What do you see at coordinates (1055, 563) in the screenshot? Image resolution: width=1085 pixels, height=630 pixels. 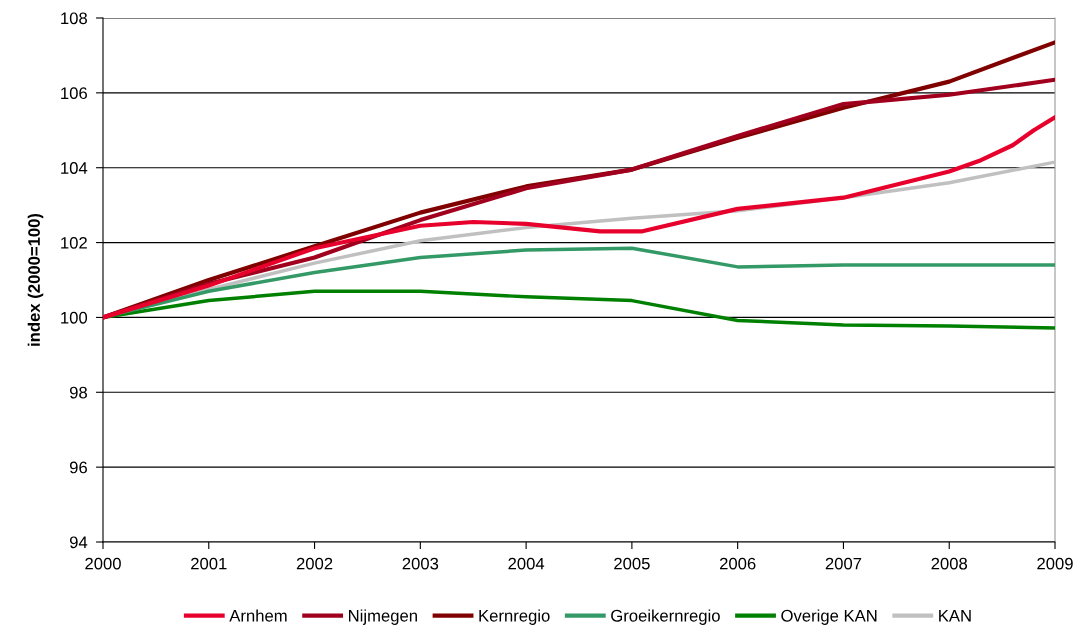 I see `x-tick-label: 2009` at bounding box center [1055, 563].